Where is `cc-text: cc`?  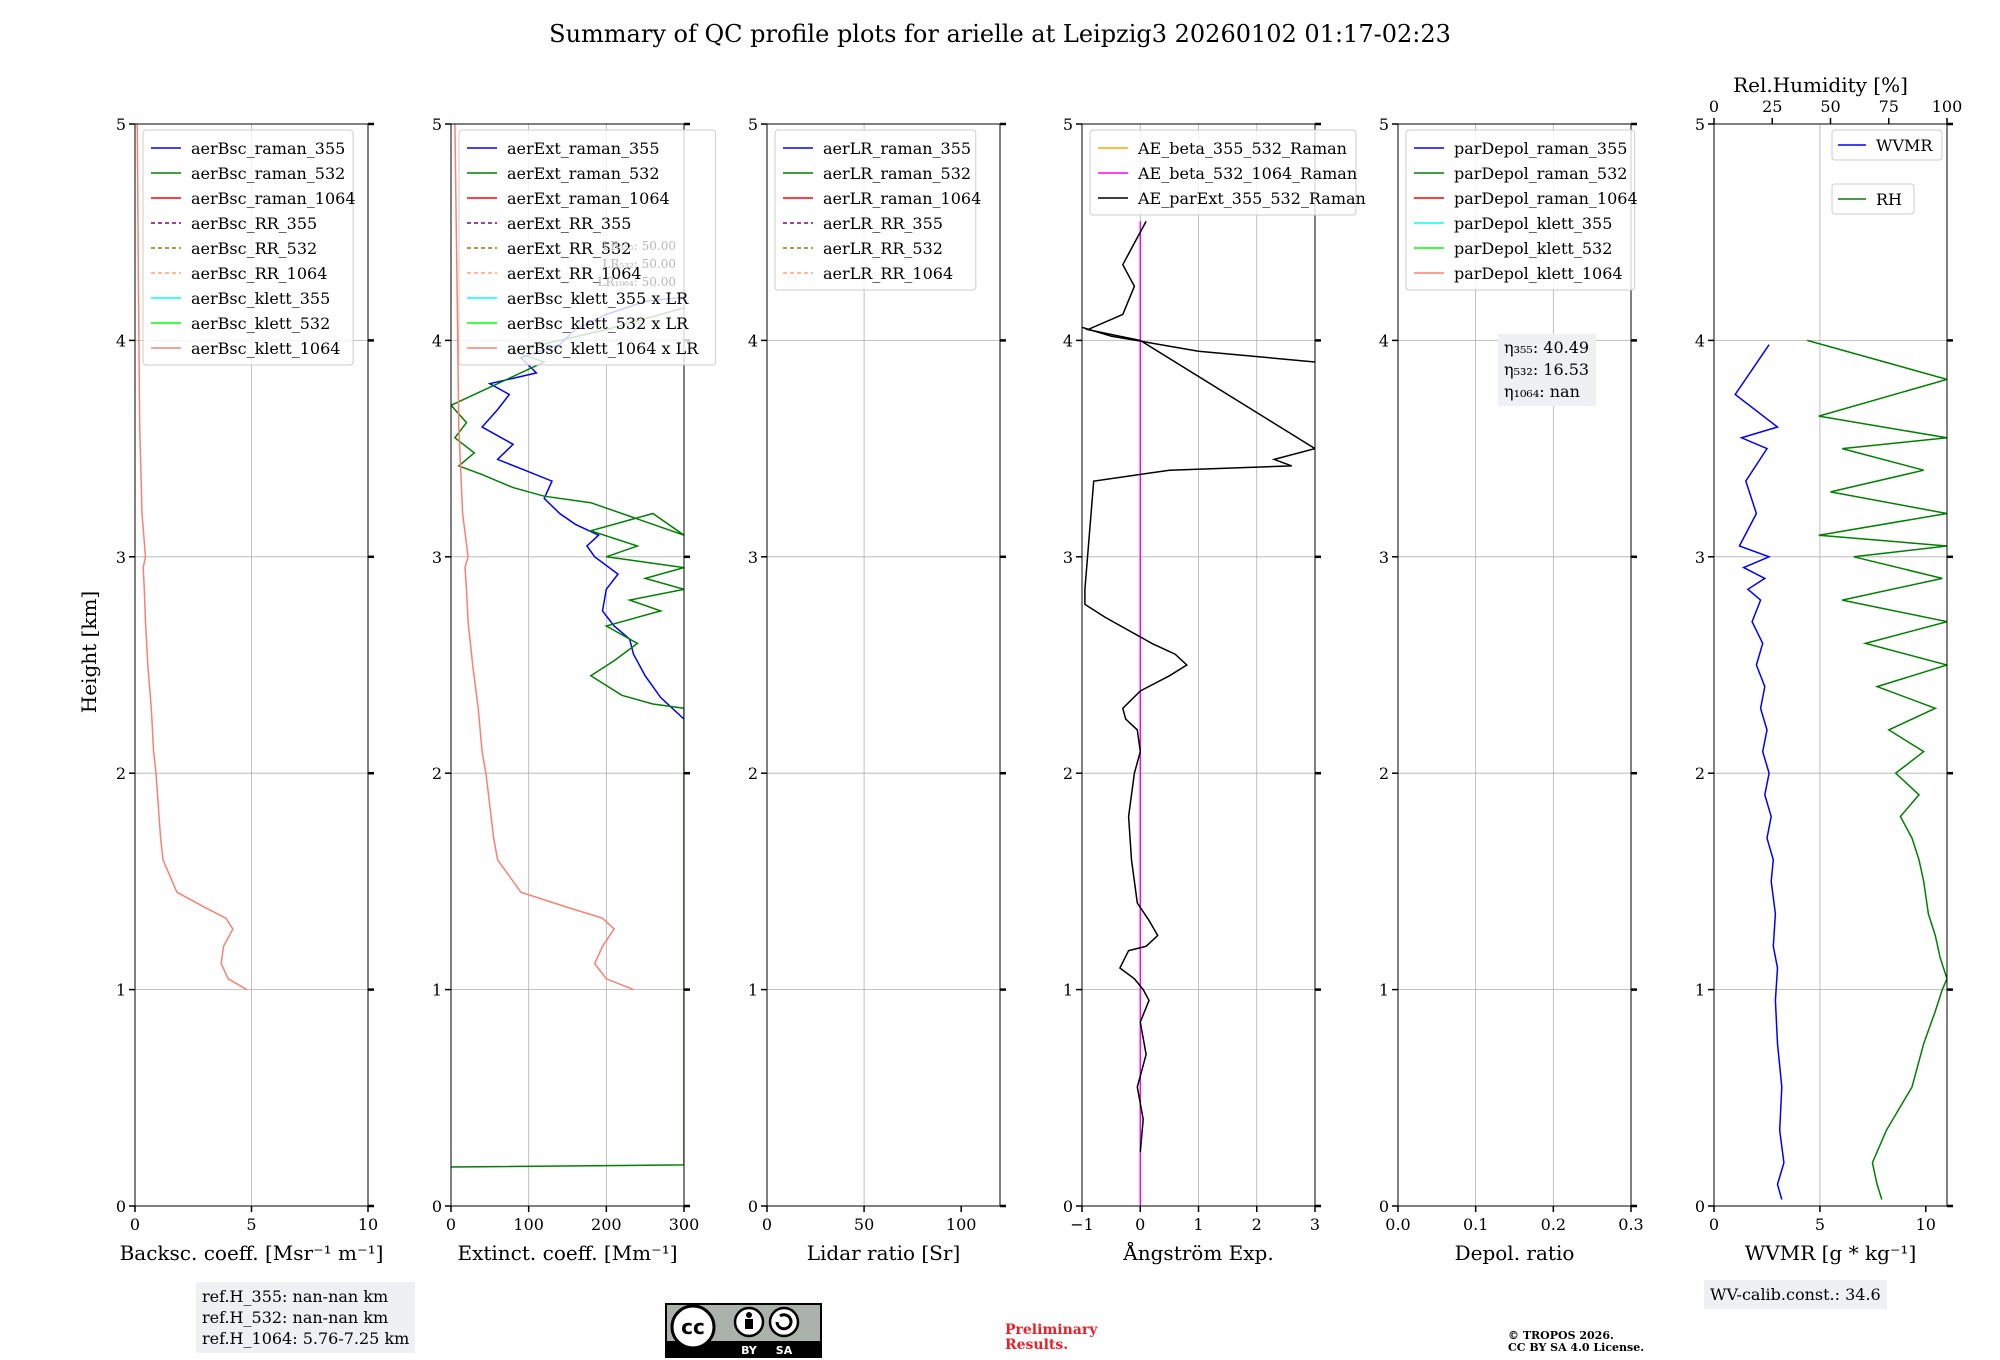 cc-text: cc is located at coordinates (693, 1327).